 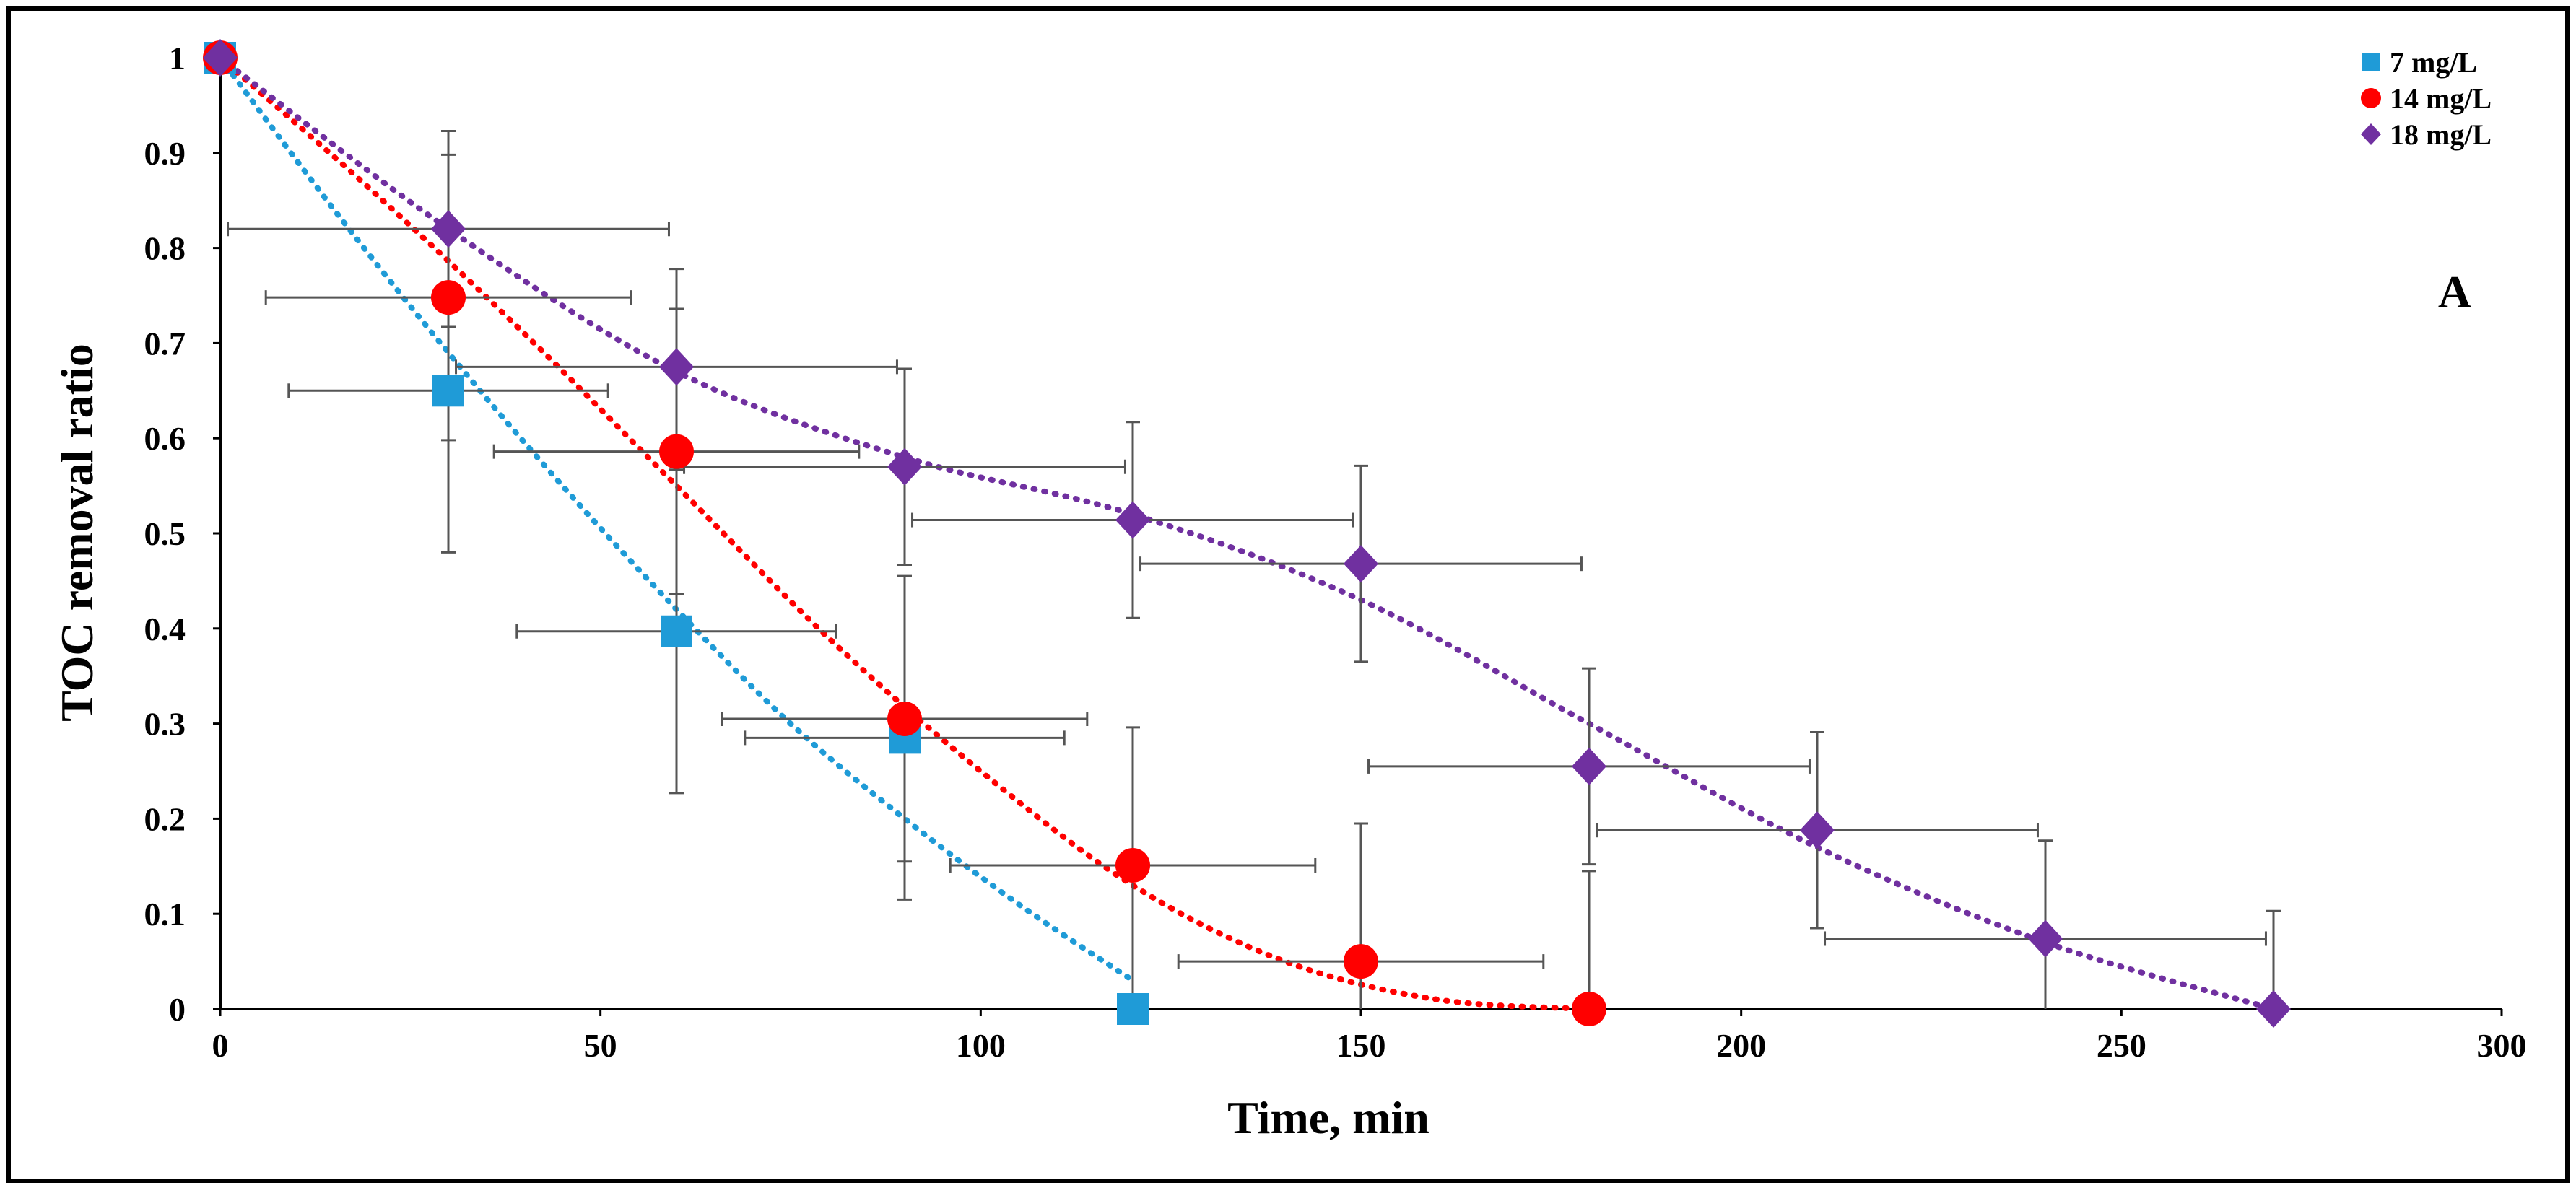 What do you see at coordinates (165, 533) in the screenshot?
I see `y-tick-label: 0.5` at bounding box center [165, 533].